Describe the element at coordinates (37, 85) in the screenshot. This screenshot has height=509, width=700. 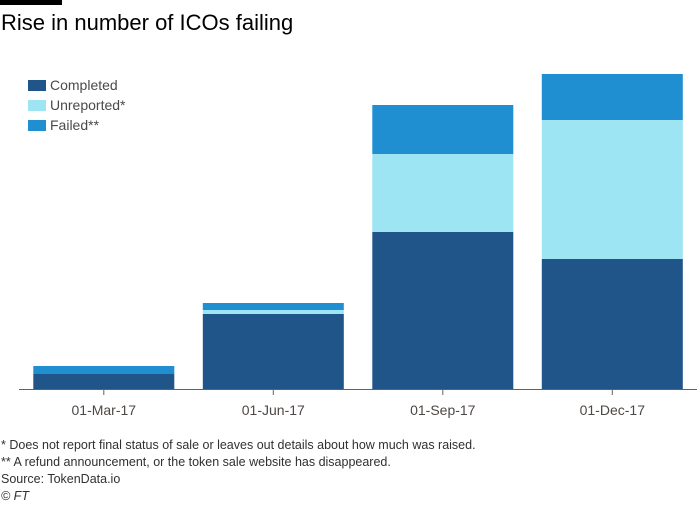
I see `legend-swatch-completed` at that location.